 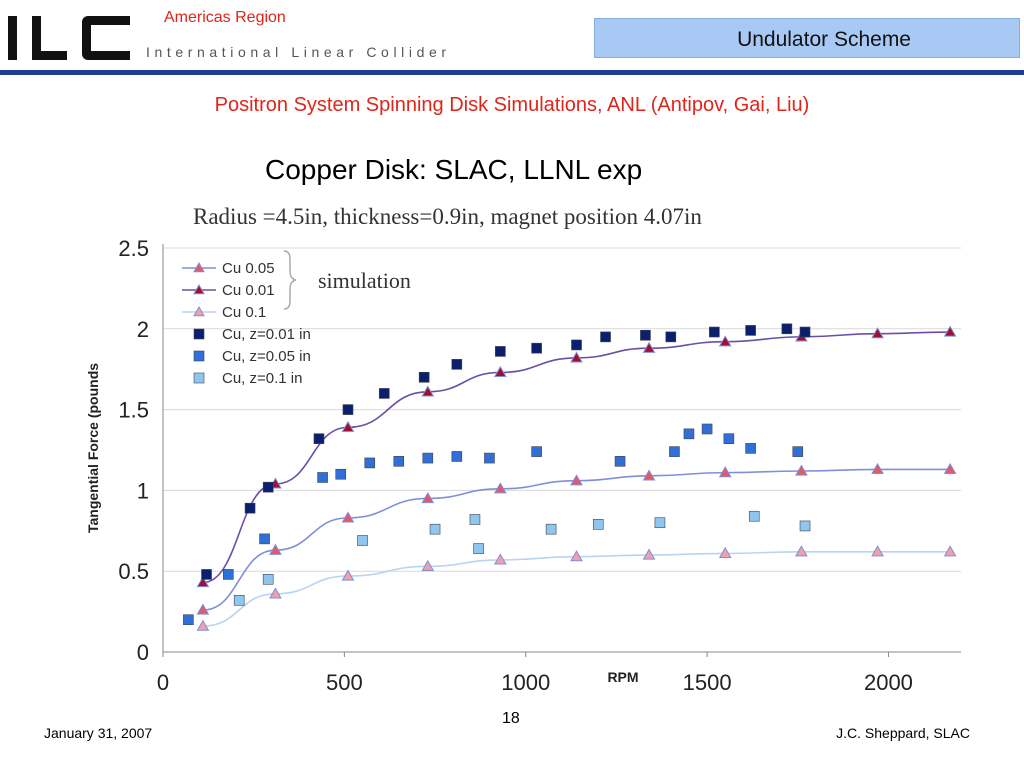 What do you see at coordinates (903, 733) in the screenshot?
I see `footer-author: J.C. Sheppard, SLAC` at bounding box center [903, 733].